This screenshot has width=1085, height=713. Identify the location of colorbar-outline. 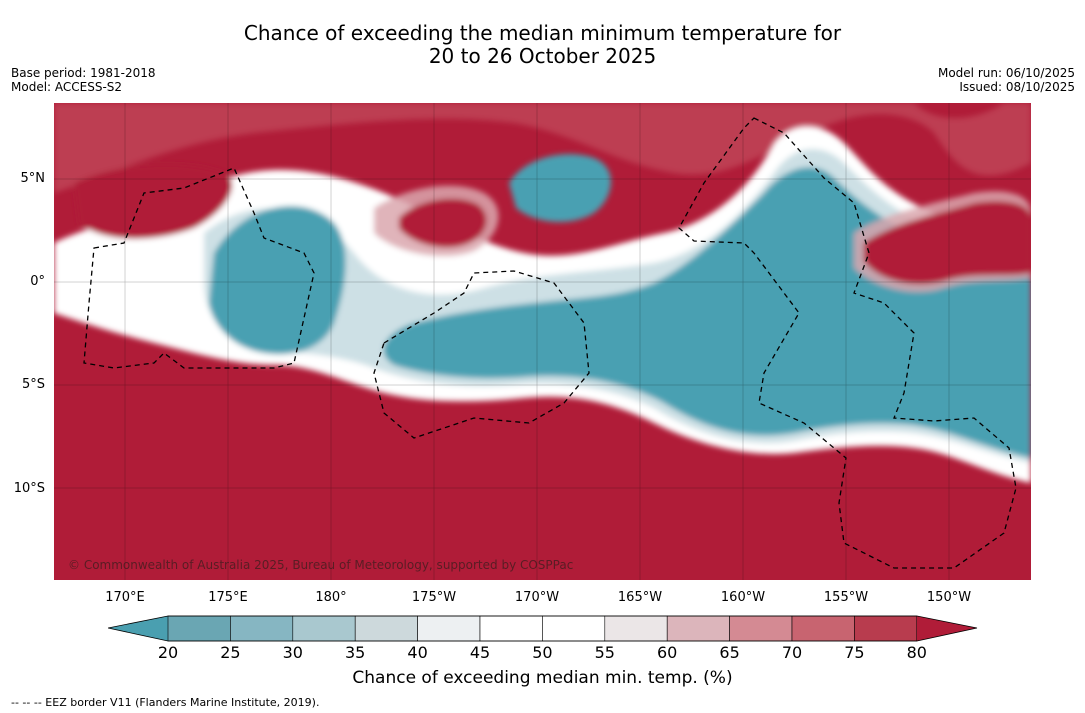
(543, 628).